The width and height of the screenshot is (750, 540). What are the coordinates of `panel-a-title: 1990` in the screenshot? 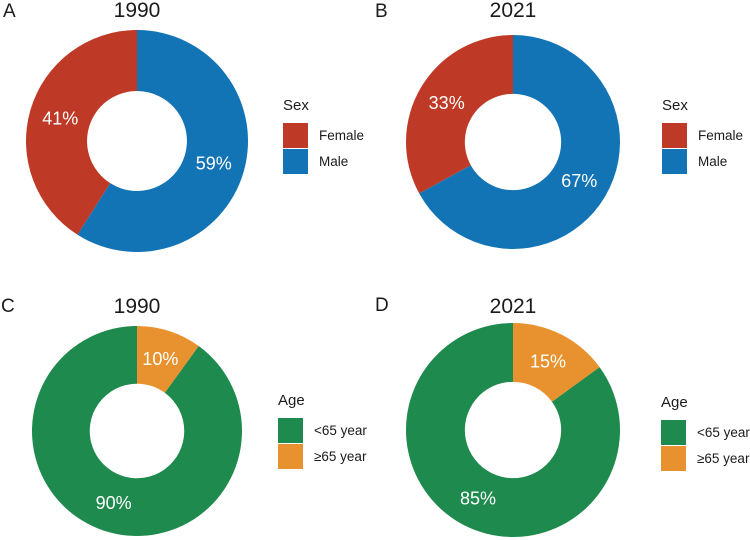 It's located at (137, 11).